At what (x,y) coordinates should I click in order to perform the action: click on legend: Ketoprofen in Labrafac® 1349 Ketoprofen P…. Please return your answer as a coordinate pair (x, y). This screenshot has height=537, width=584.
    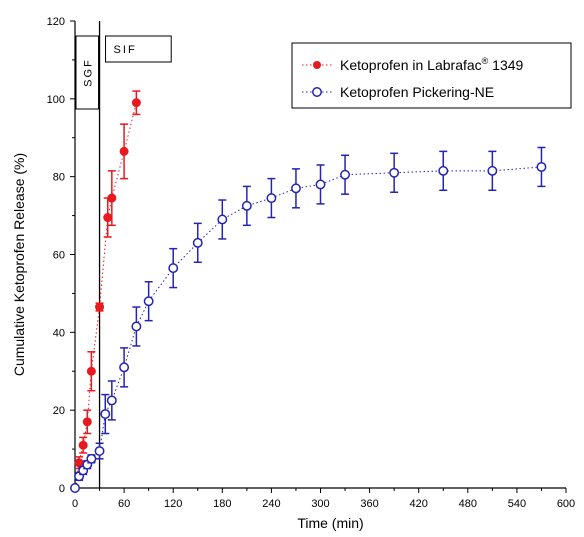
    Looking at the image, I should click on (431, 75).